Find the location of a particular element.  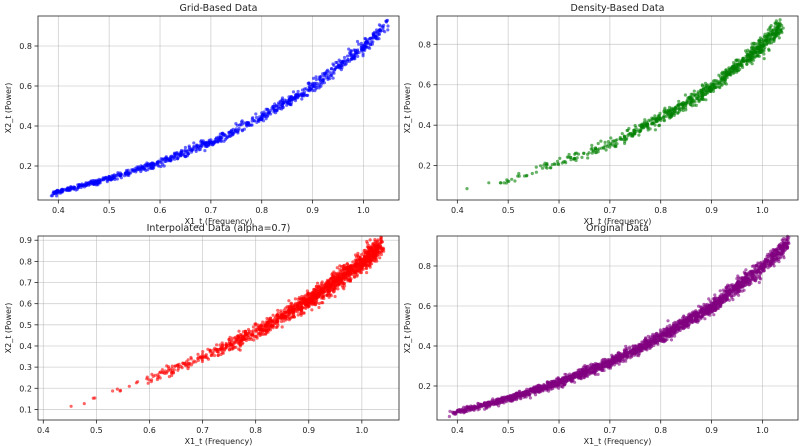

y-tick-label: 0.7 is located at coordinates (25, 283).